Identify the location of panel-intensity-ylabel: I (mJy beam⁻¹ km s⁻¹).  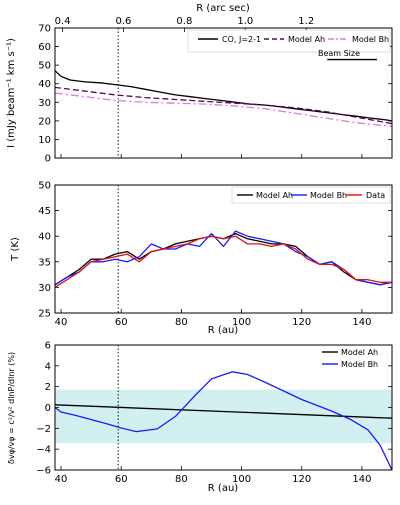
(11, 93).